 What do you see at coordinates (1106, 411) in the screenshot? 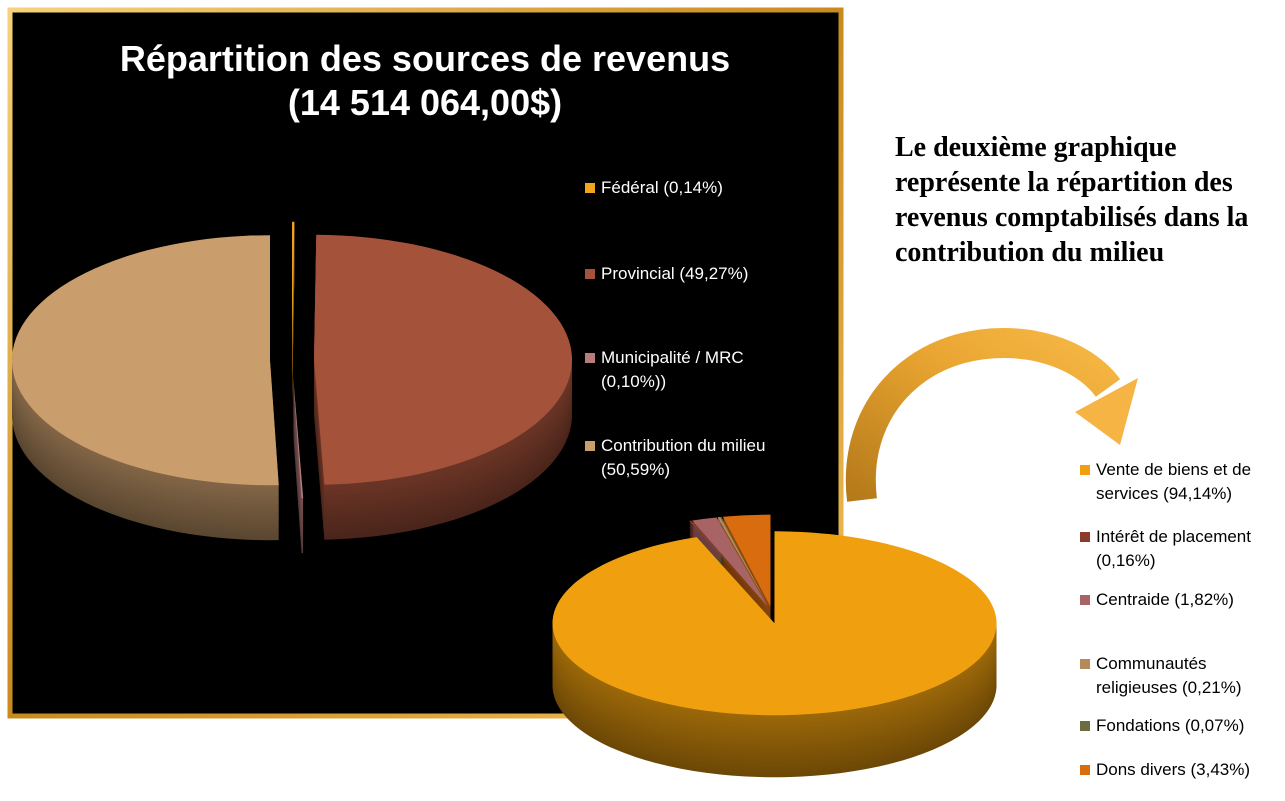
I see `arrow-head` at bounding box center [1106, 411].